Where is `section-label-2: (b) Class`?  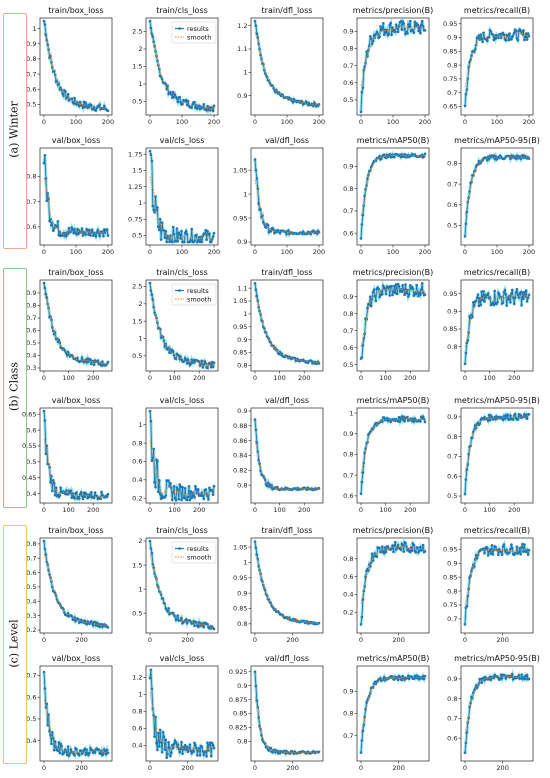 section-label-2: (b) Class is located at coordinates (14, 386).